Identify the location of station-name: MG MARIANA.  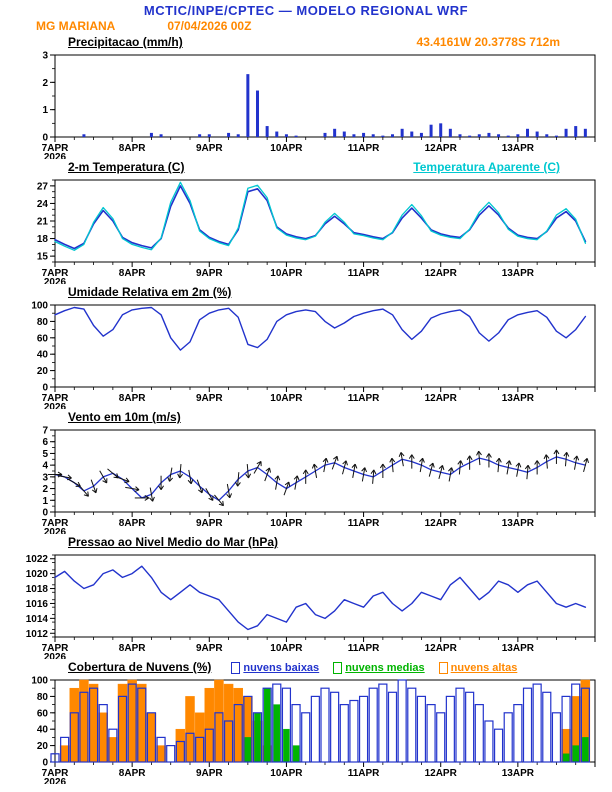
(76, 26).